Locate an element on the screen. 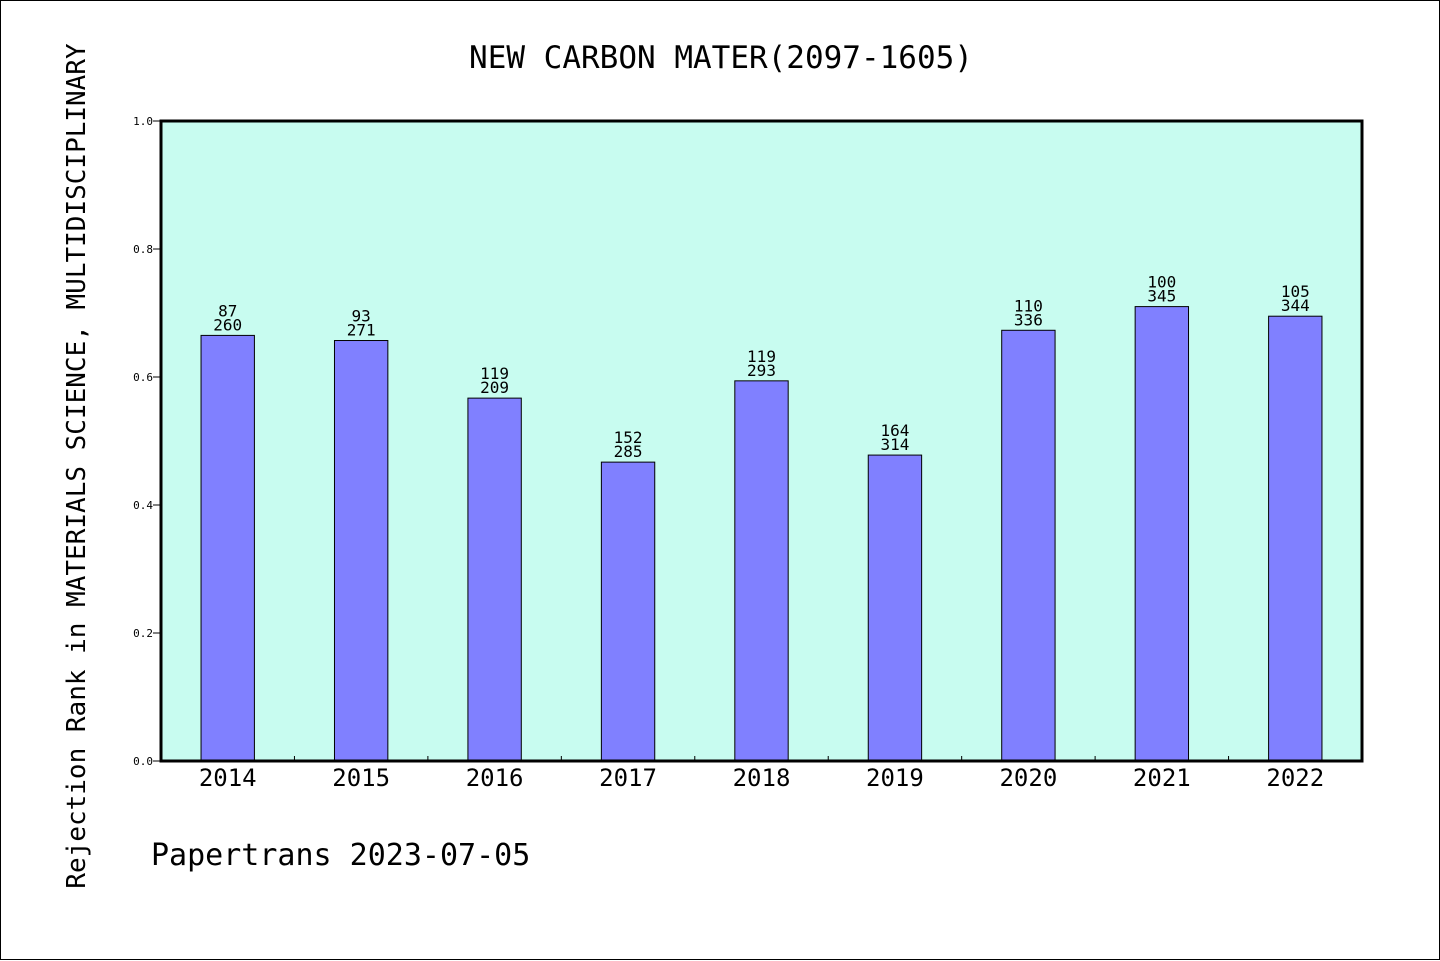 The height and width of the screenshot is (961, 1440). bar-label-2017-2: 285 is located at coordinates (628, 451).